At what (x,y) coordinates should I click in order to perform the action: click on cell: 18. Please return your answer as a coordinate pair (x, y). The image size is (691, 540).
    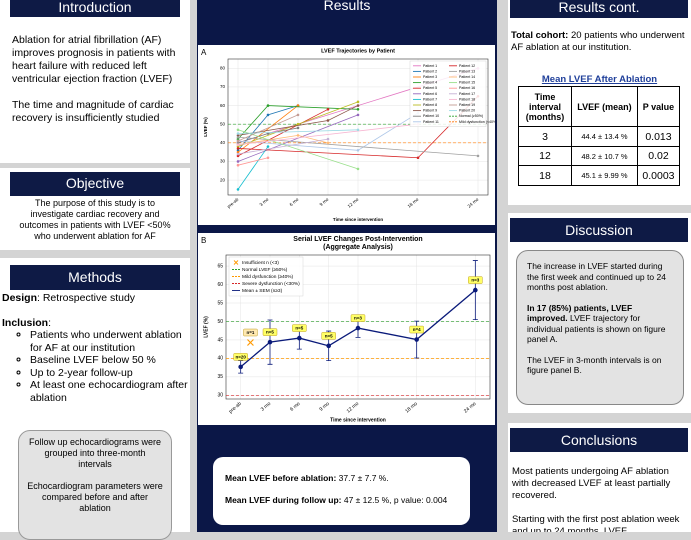
    Looking at the image, I should click on (545, 175).